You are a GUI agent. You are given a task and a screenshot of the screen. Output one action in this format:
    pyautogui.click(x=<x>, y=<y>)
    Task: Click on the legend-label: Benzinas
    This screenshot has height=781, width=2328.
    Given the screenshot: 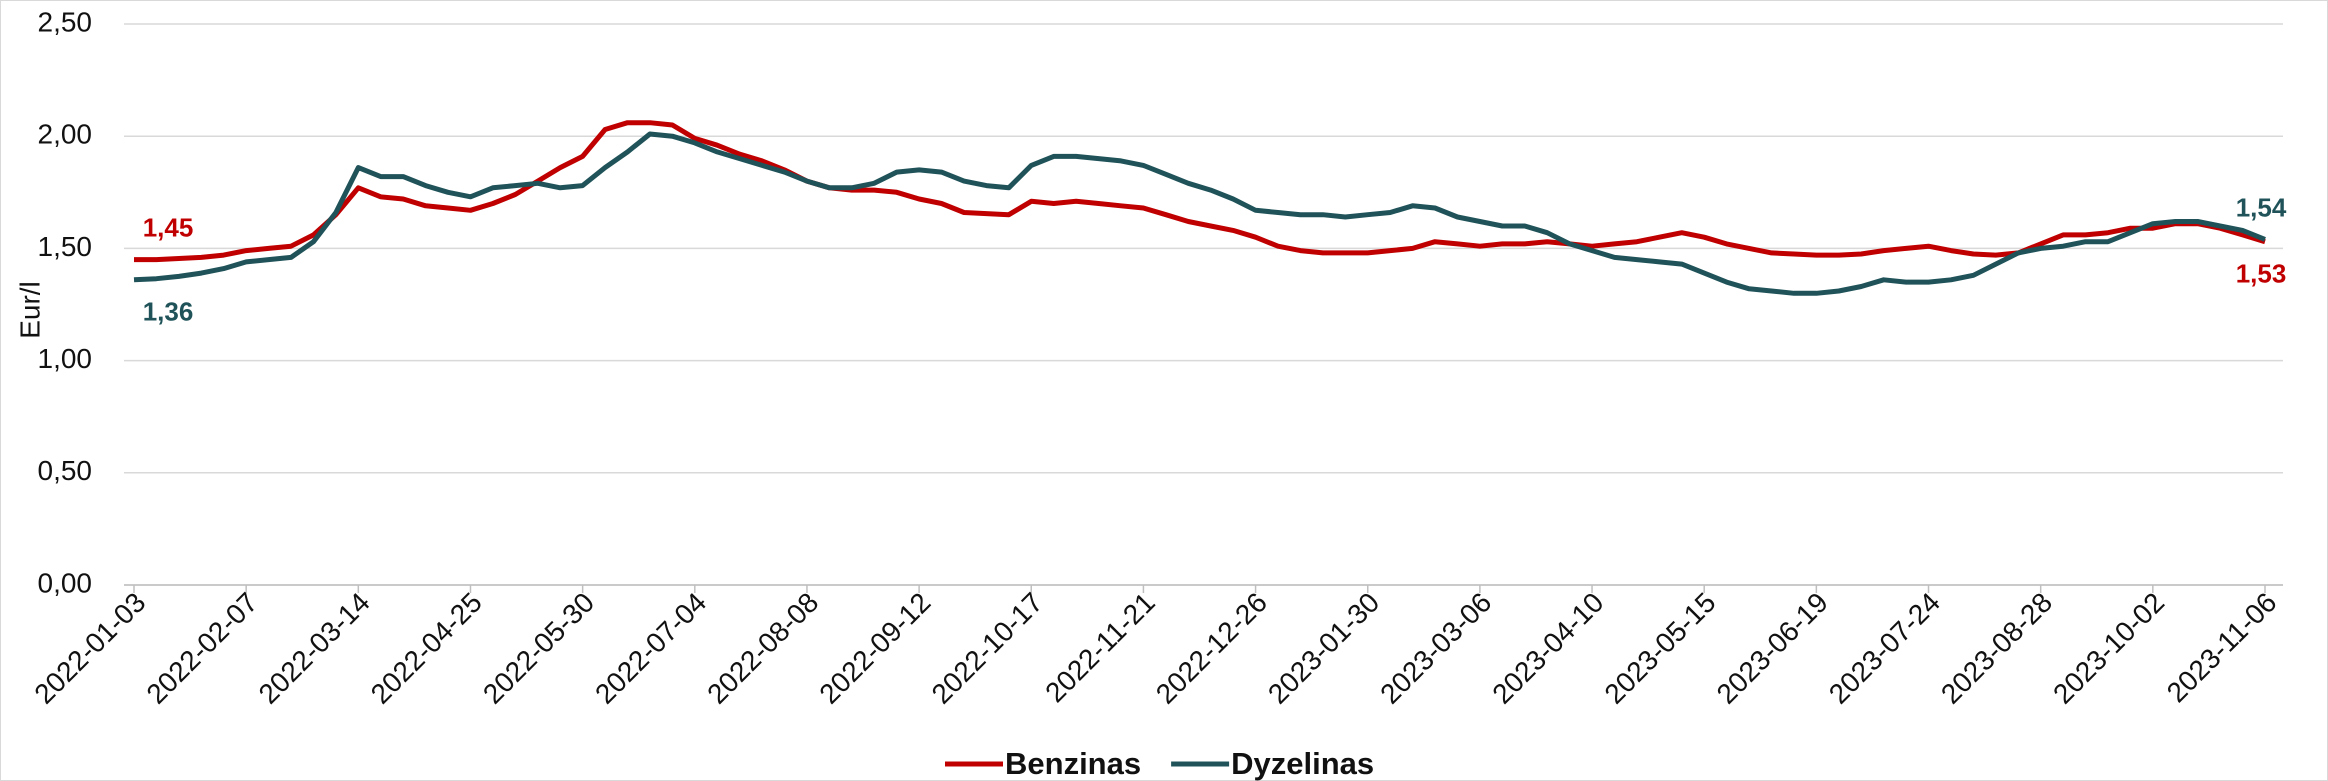 What is the action you would take?
    pyautogui.click(x=1073, y=763)
    